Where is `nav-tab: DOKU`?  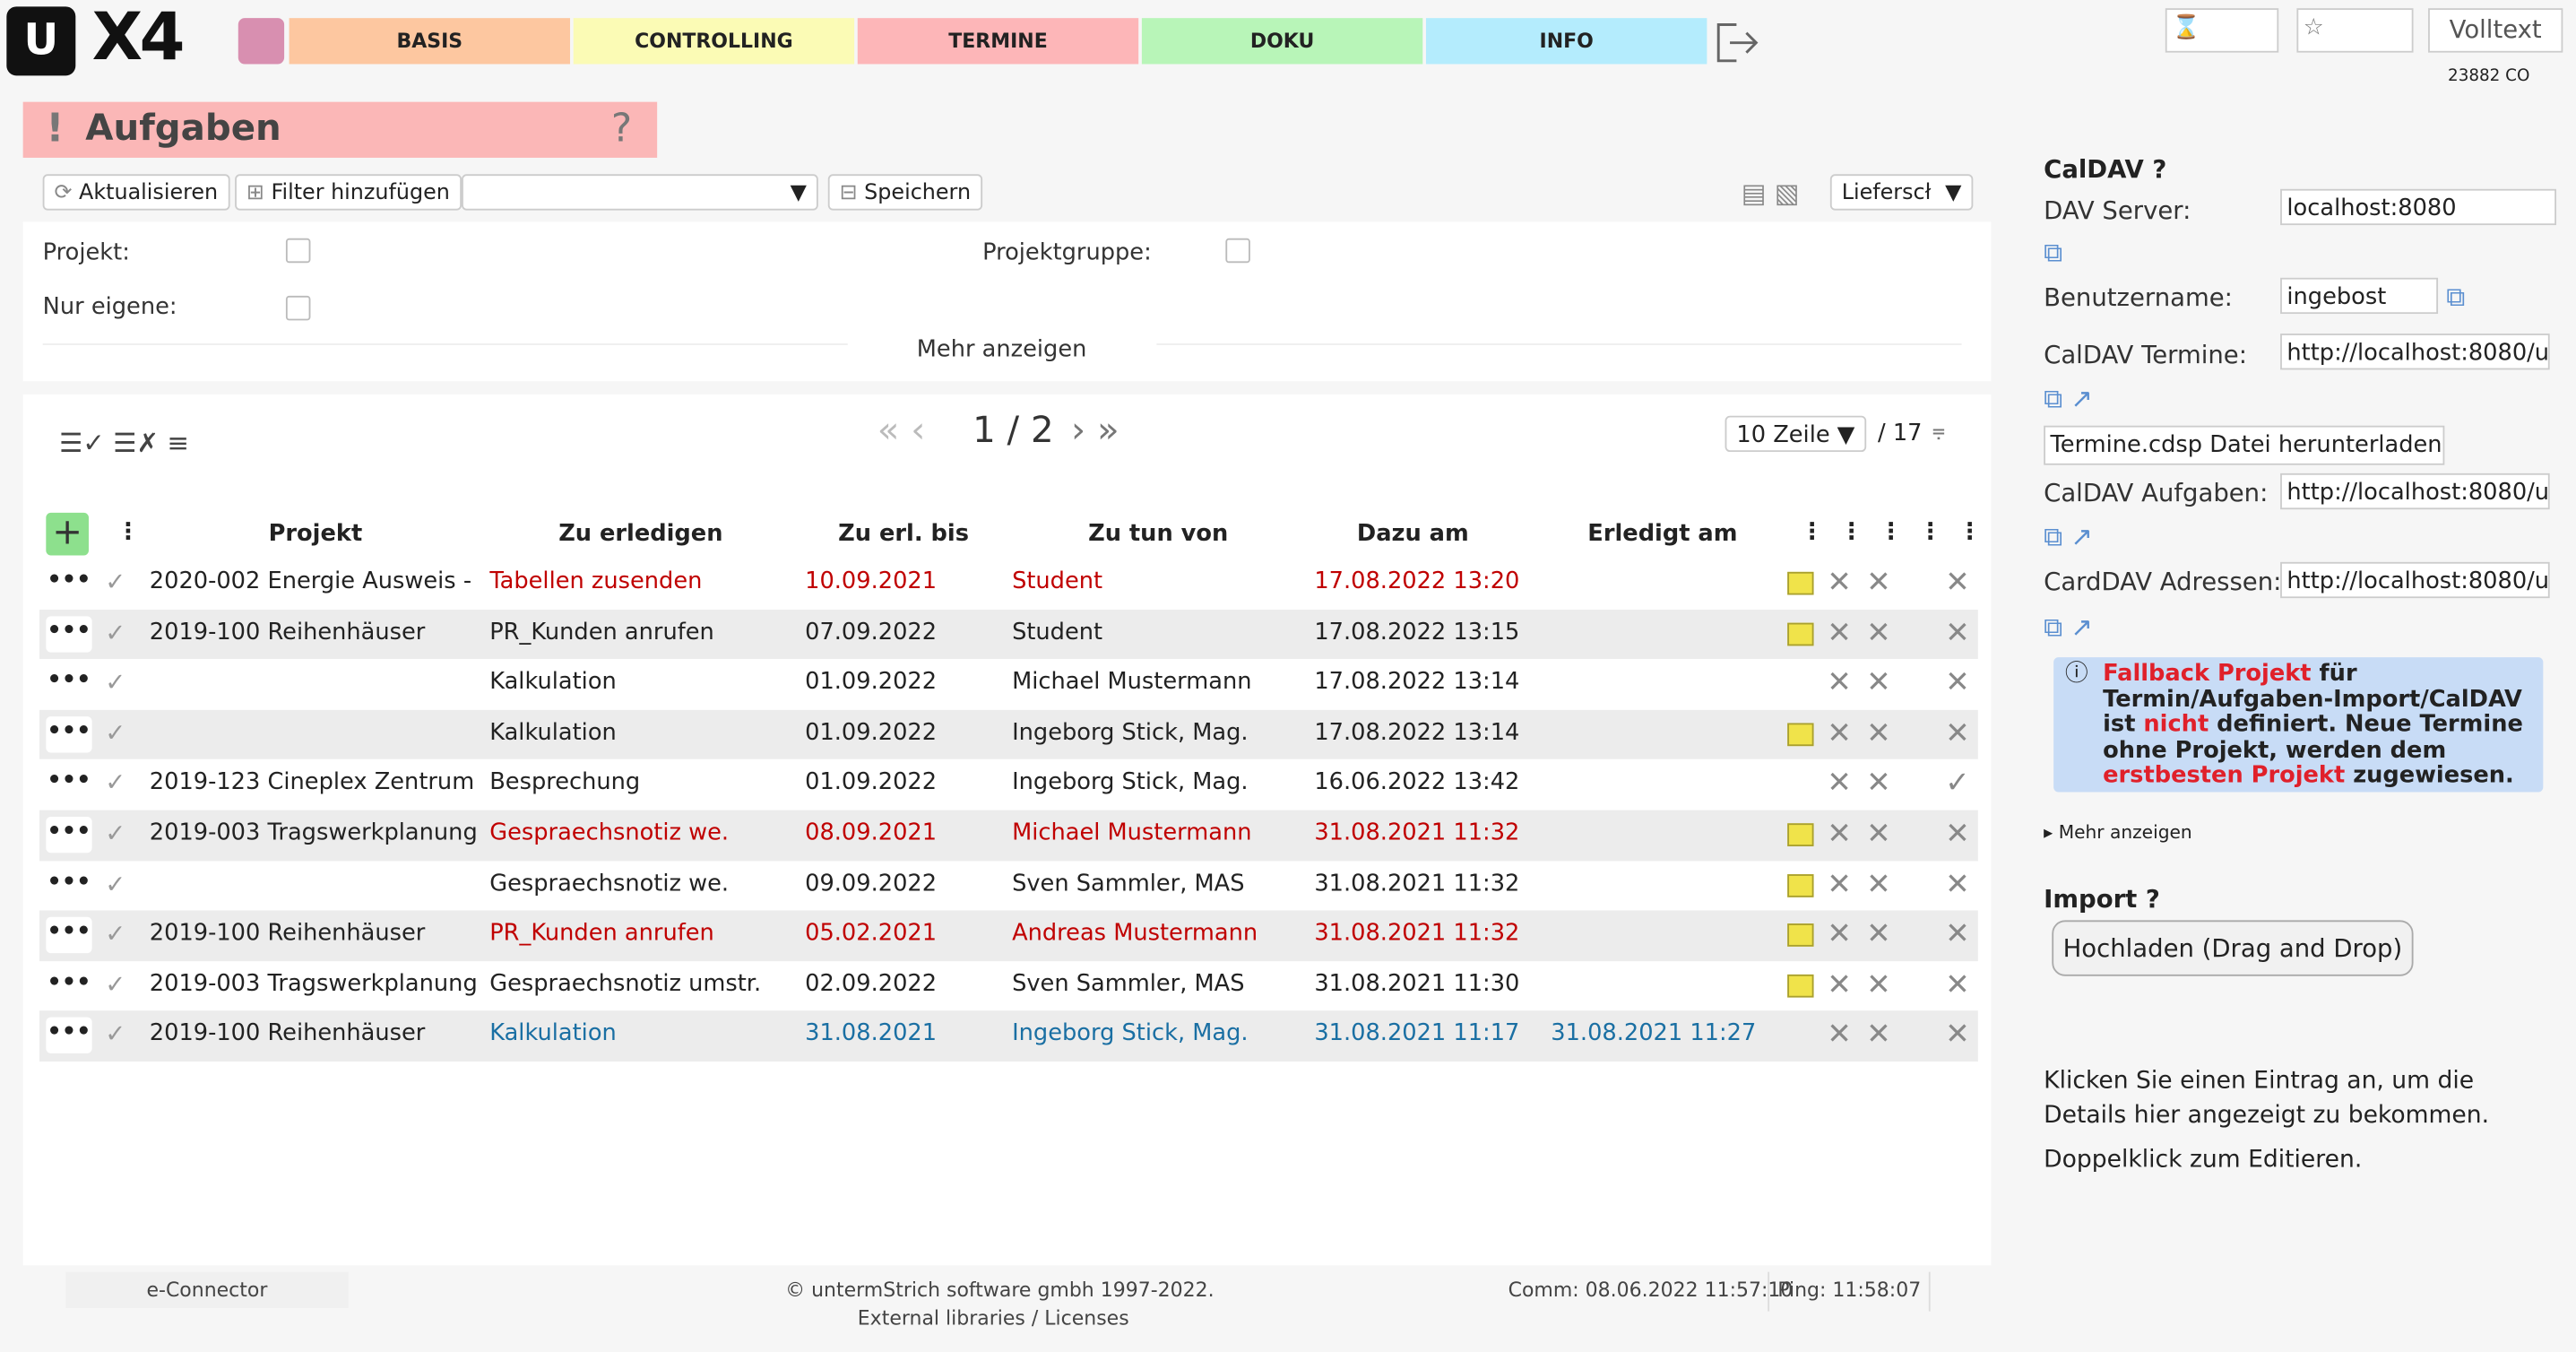
nav-tab: DOKU is located at coordinates (1282, 41).